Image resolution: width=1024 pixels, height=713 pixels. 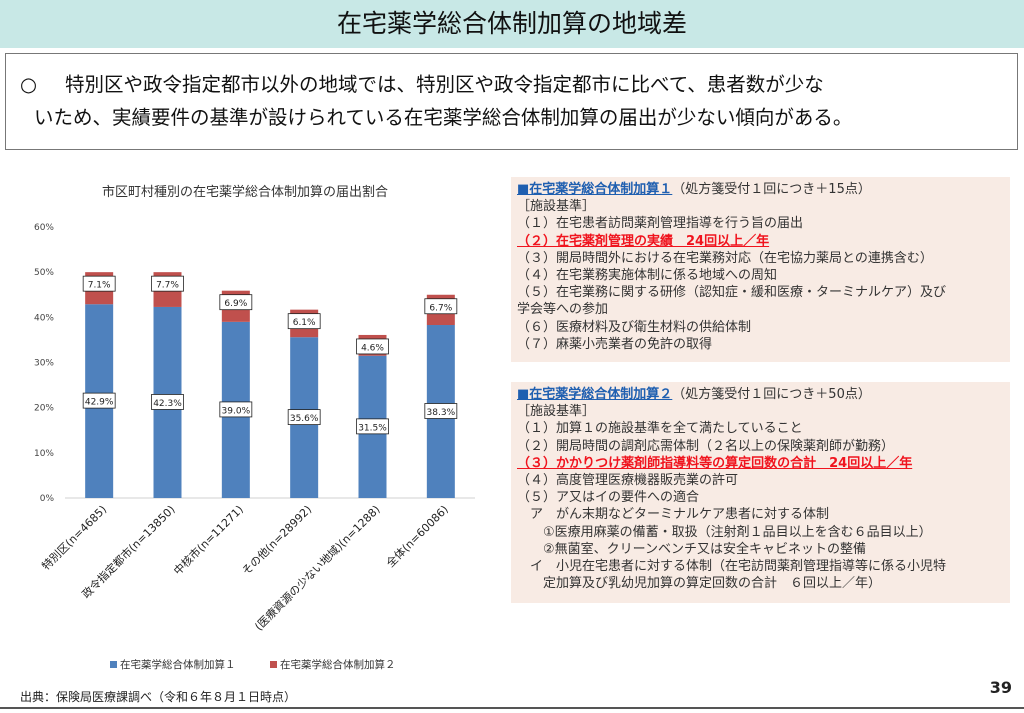 What do you see at coordinates (417, 536) in the screenshot?
I see `x-tick-label: 全体(n=60086)` at bounding box center [417, 536].